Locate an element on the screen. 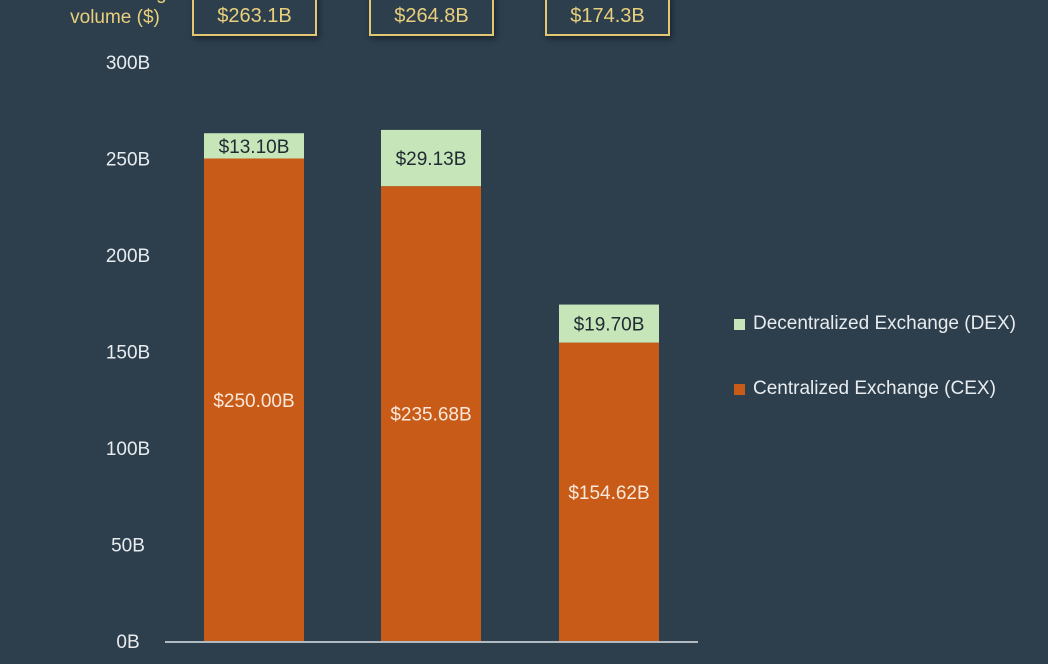  y-tick-label: 250B is located at coordinates (128, 160).